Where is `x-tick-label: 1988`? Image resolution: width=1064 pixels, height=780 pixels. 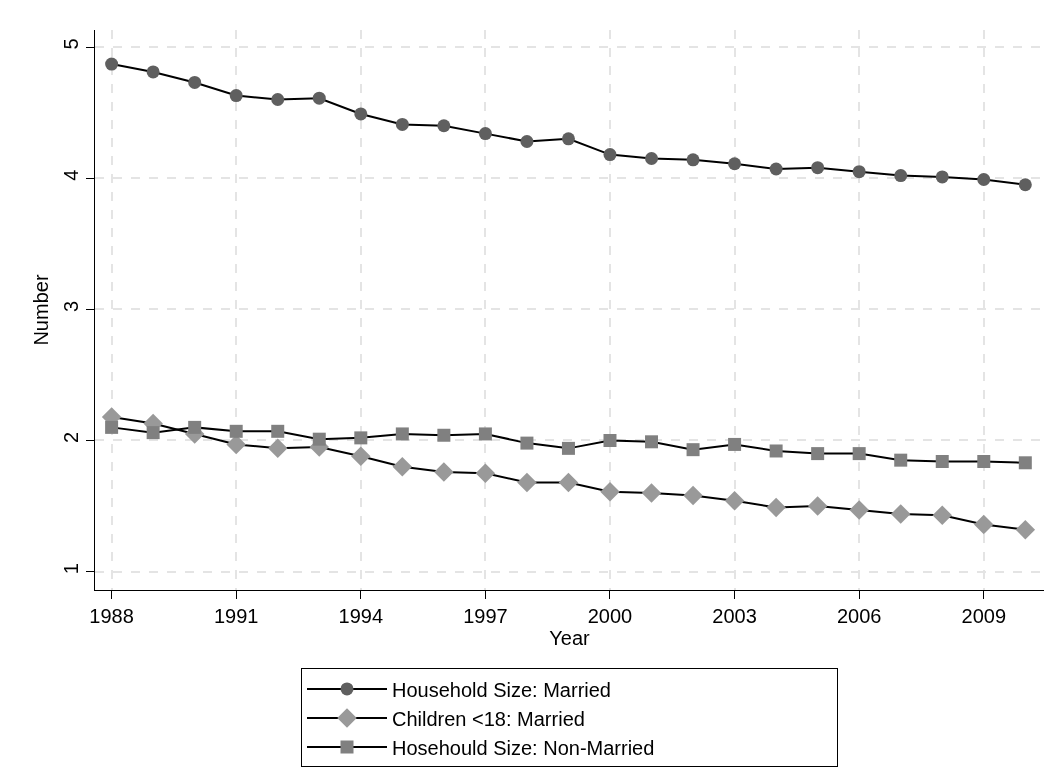
x-tick-label: 1988 is located at coordinates (111, 616).